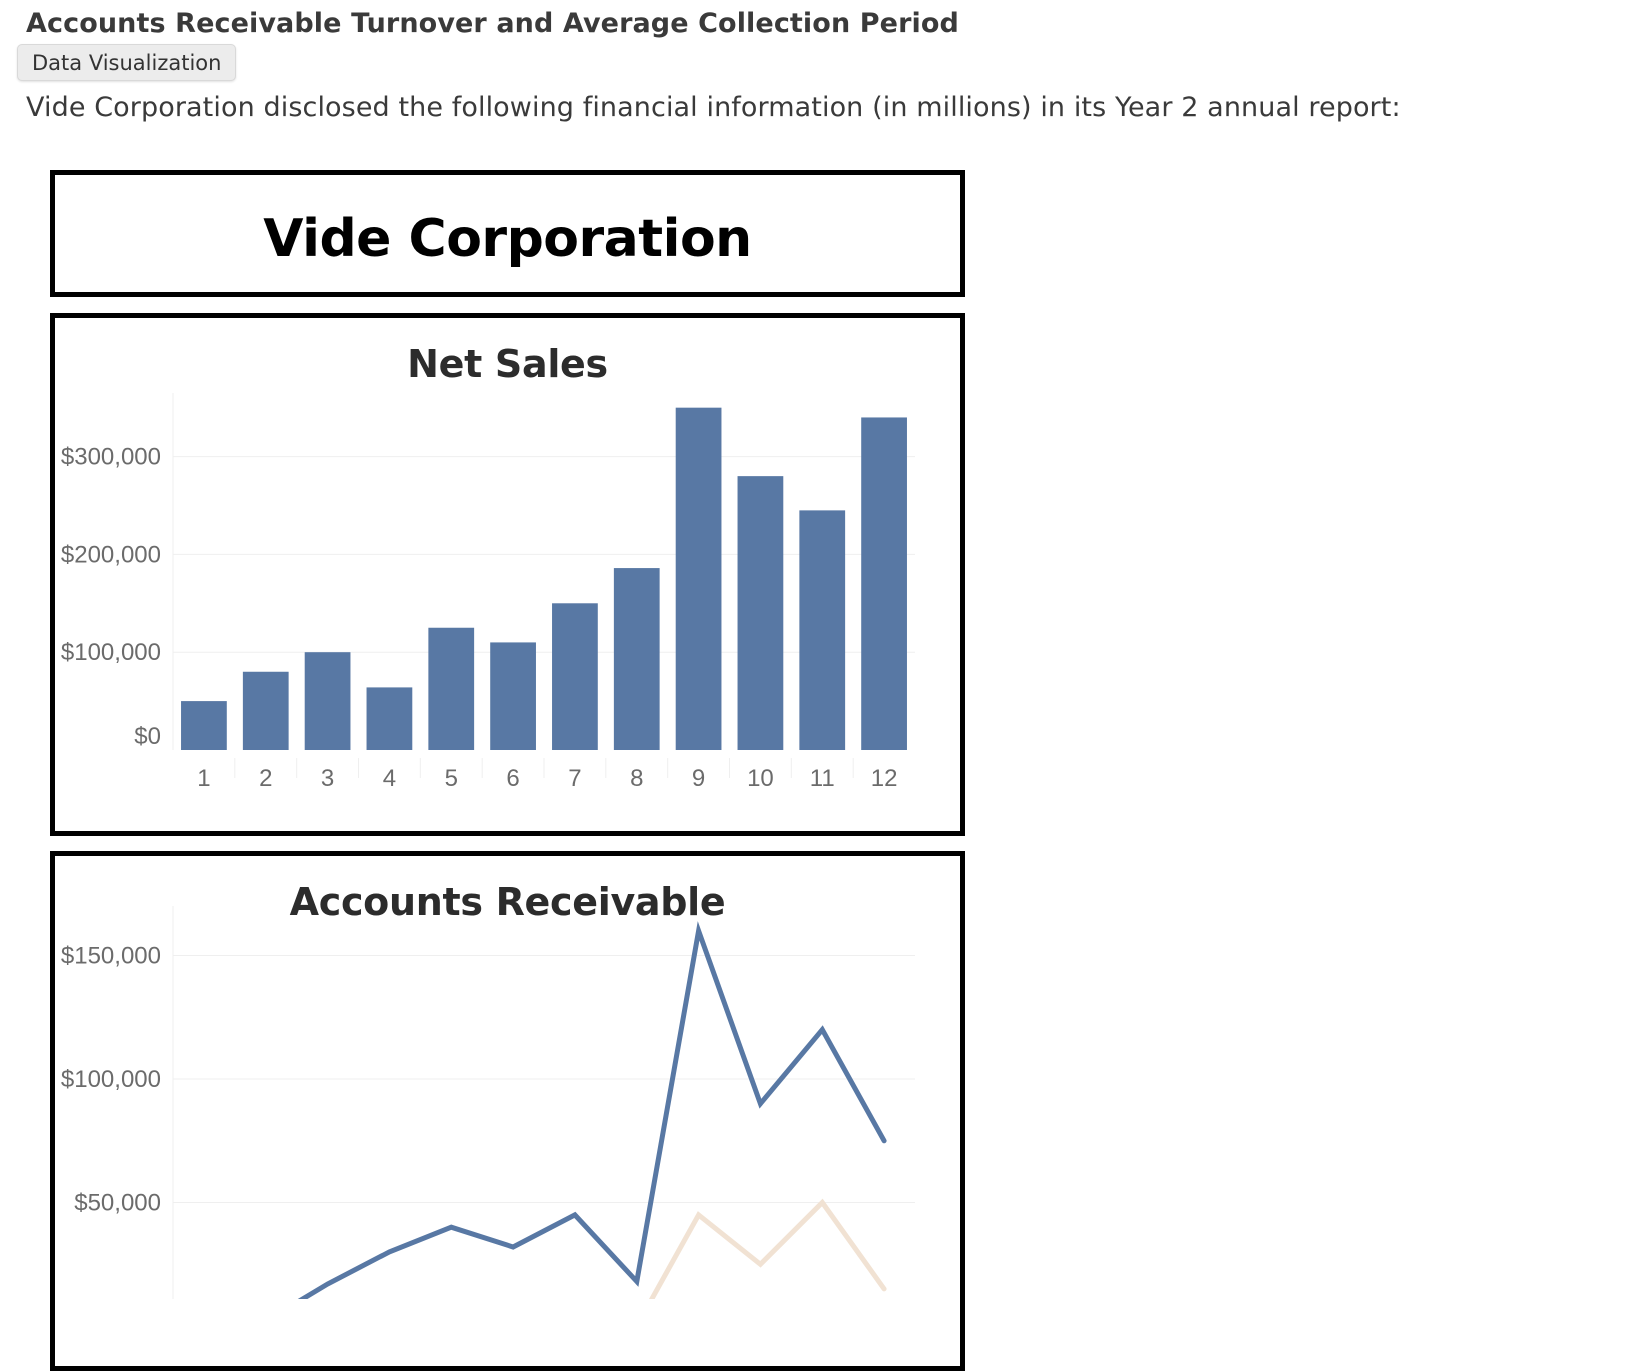 This screenshot has height=1371, width=1628. Describe the element at coordinates (507, 364) in the screenshot. I see `net-sales-title: Net Sales` at that location.